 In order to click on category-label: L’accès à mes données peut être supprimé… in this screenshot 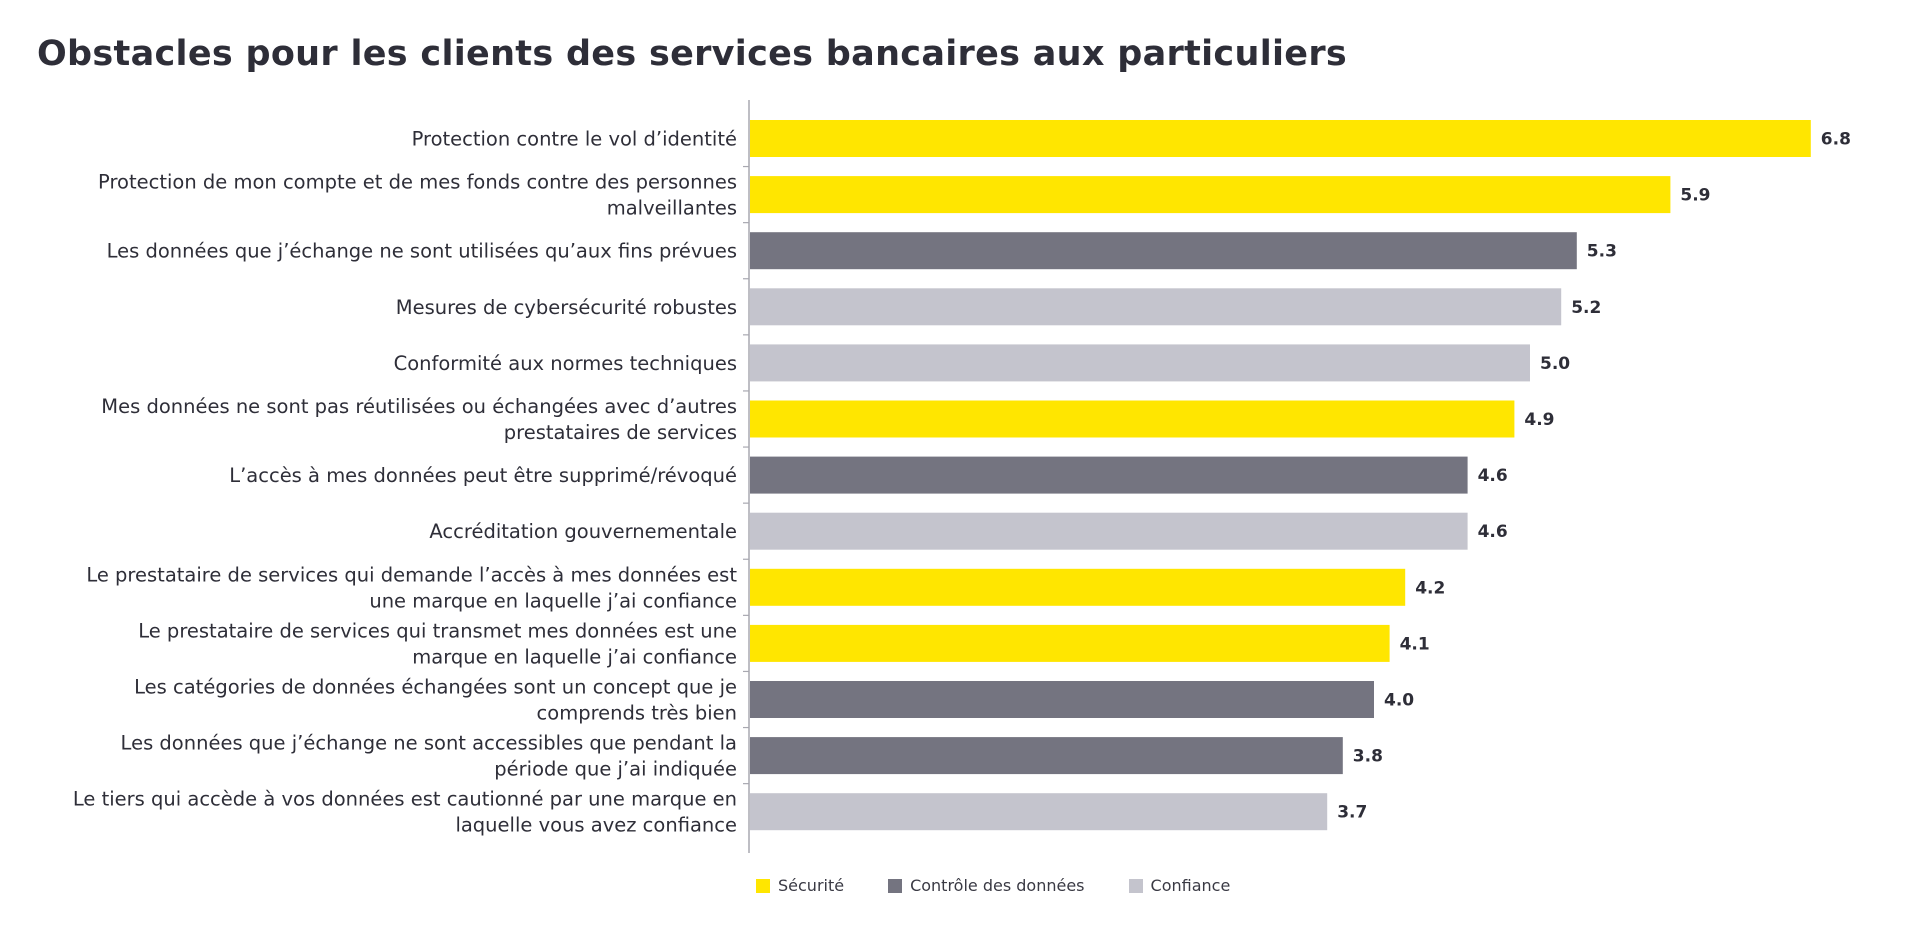, I will do `click(483, 475)`.